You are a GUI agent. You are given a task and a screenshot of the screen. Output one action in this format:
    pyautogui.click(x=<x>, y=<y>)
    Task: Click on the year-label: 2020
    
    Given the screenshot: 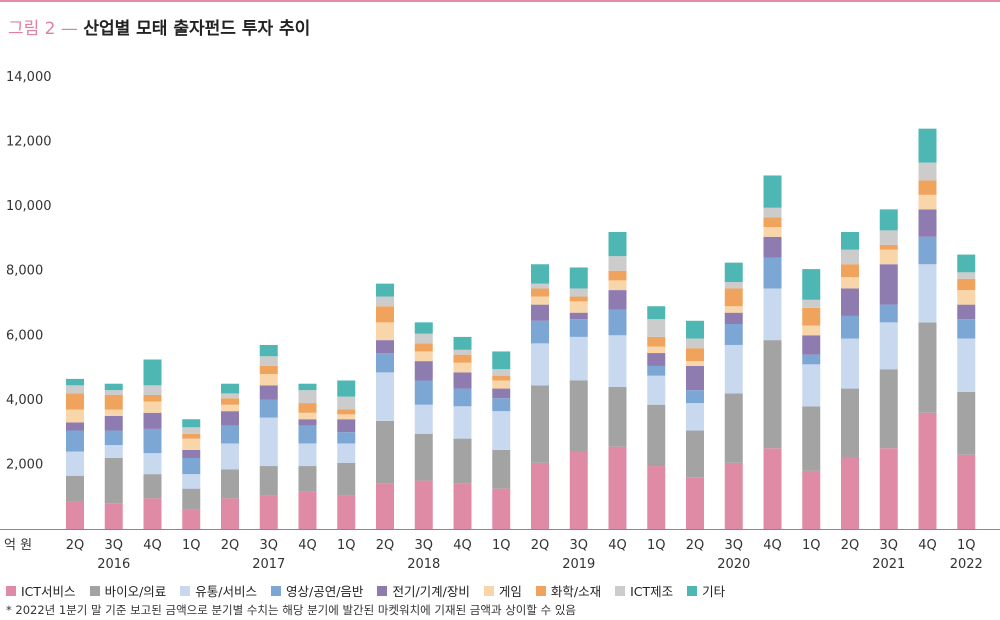 What is the action you would take?
    pyautogui.click(x=733, y=564)
    